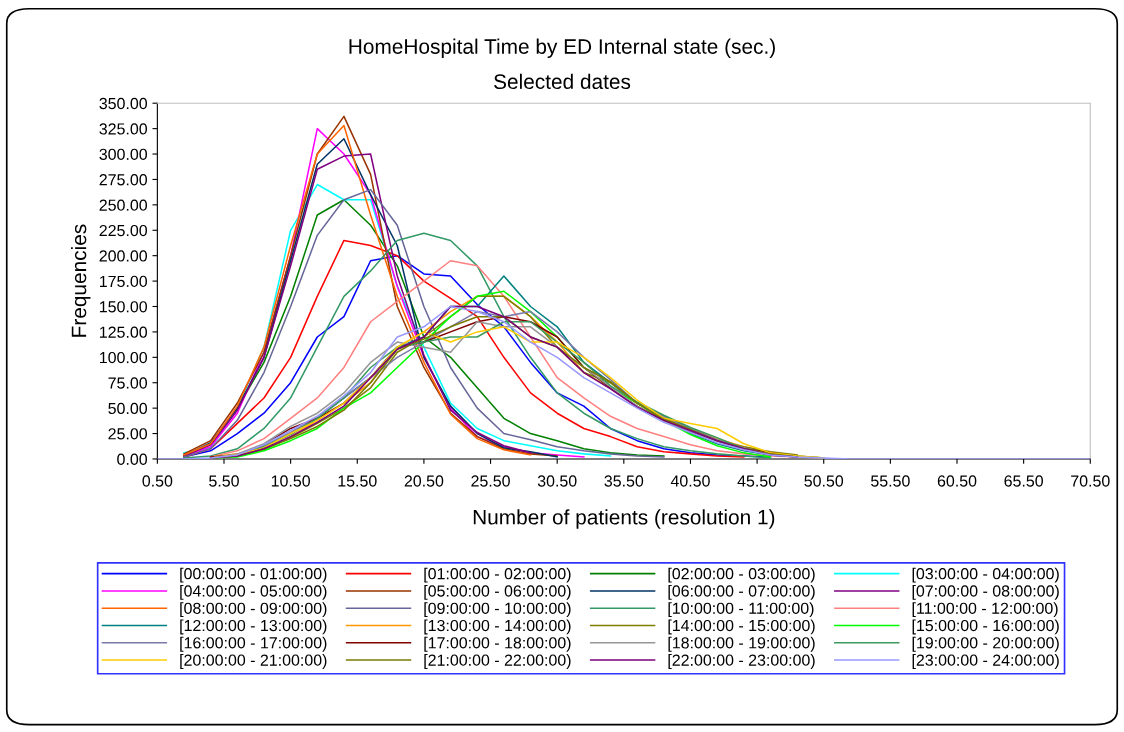 This screenshot has height=732, width=1124. What do you see at coordinates (81, 280) in the screenshot?
I see `y-axis-title: Frequencies` at bounding box center [81, 280].